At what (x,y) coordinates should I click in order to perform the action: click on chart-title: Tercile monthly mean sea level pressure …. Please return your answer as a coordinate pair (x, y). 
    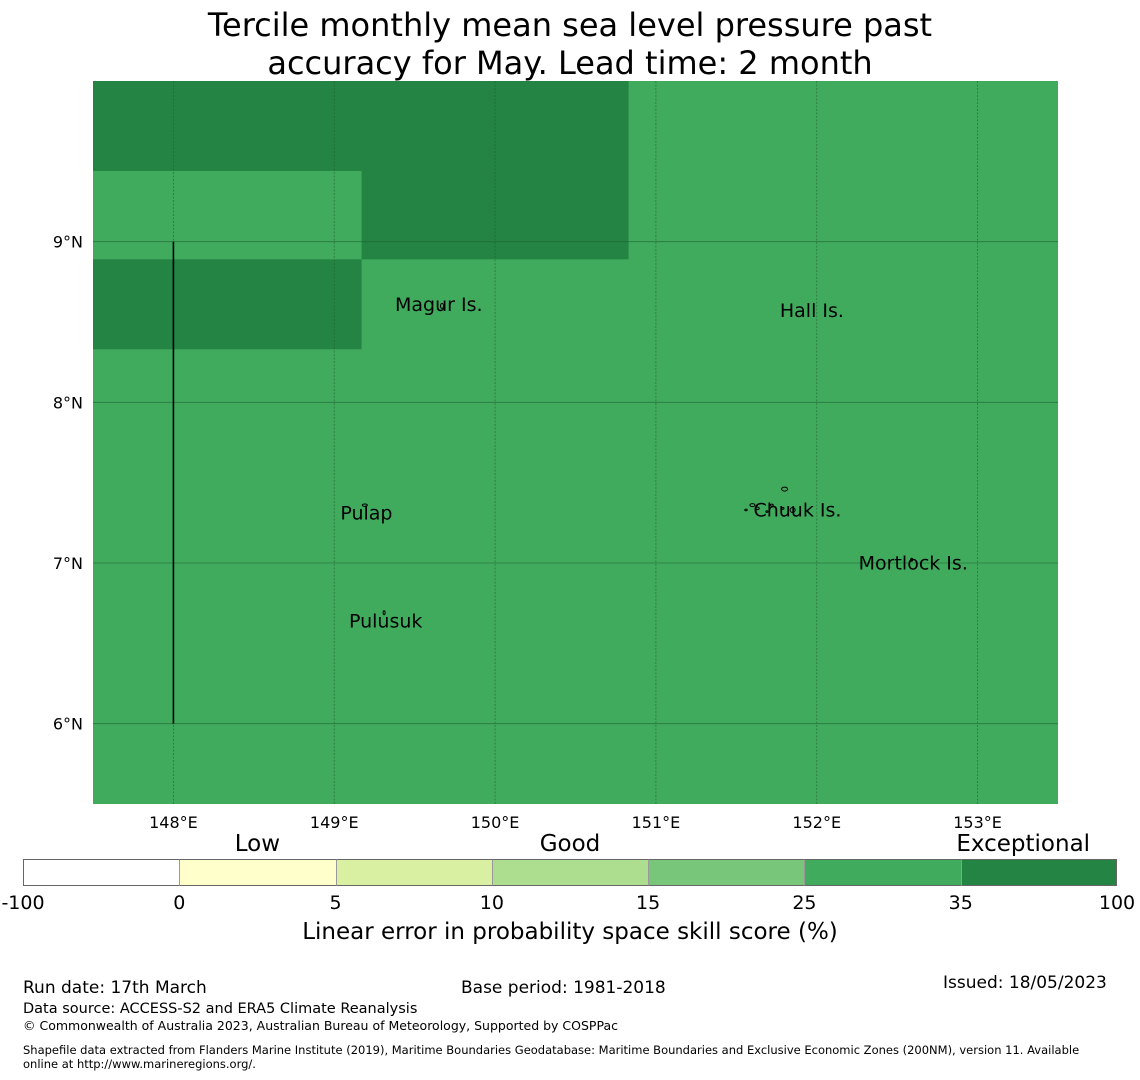
    Looking at the image, I should click on (570, 44).